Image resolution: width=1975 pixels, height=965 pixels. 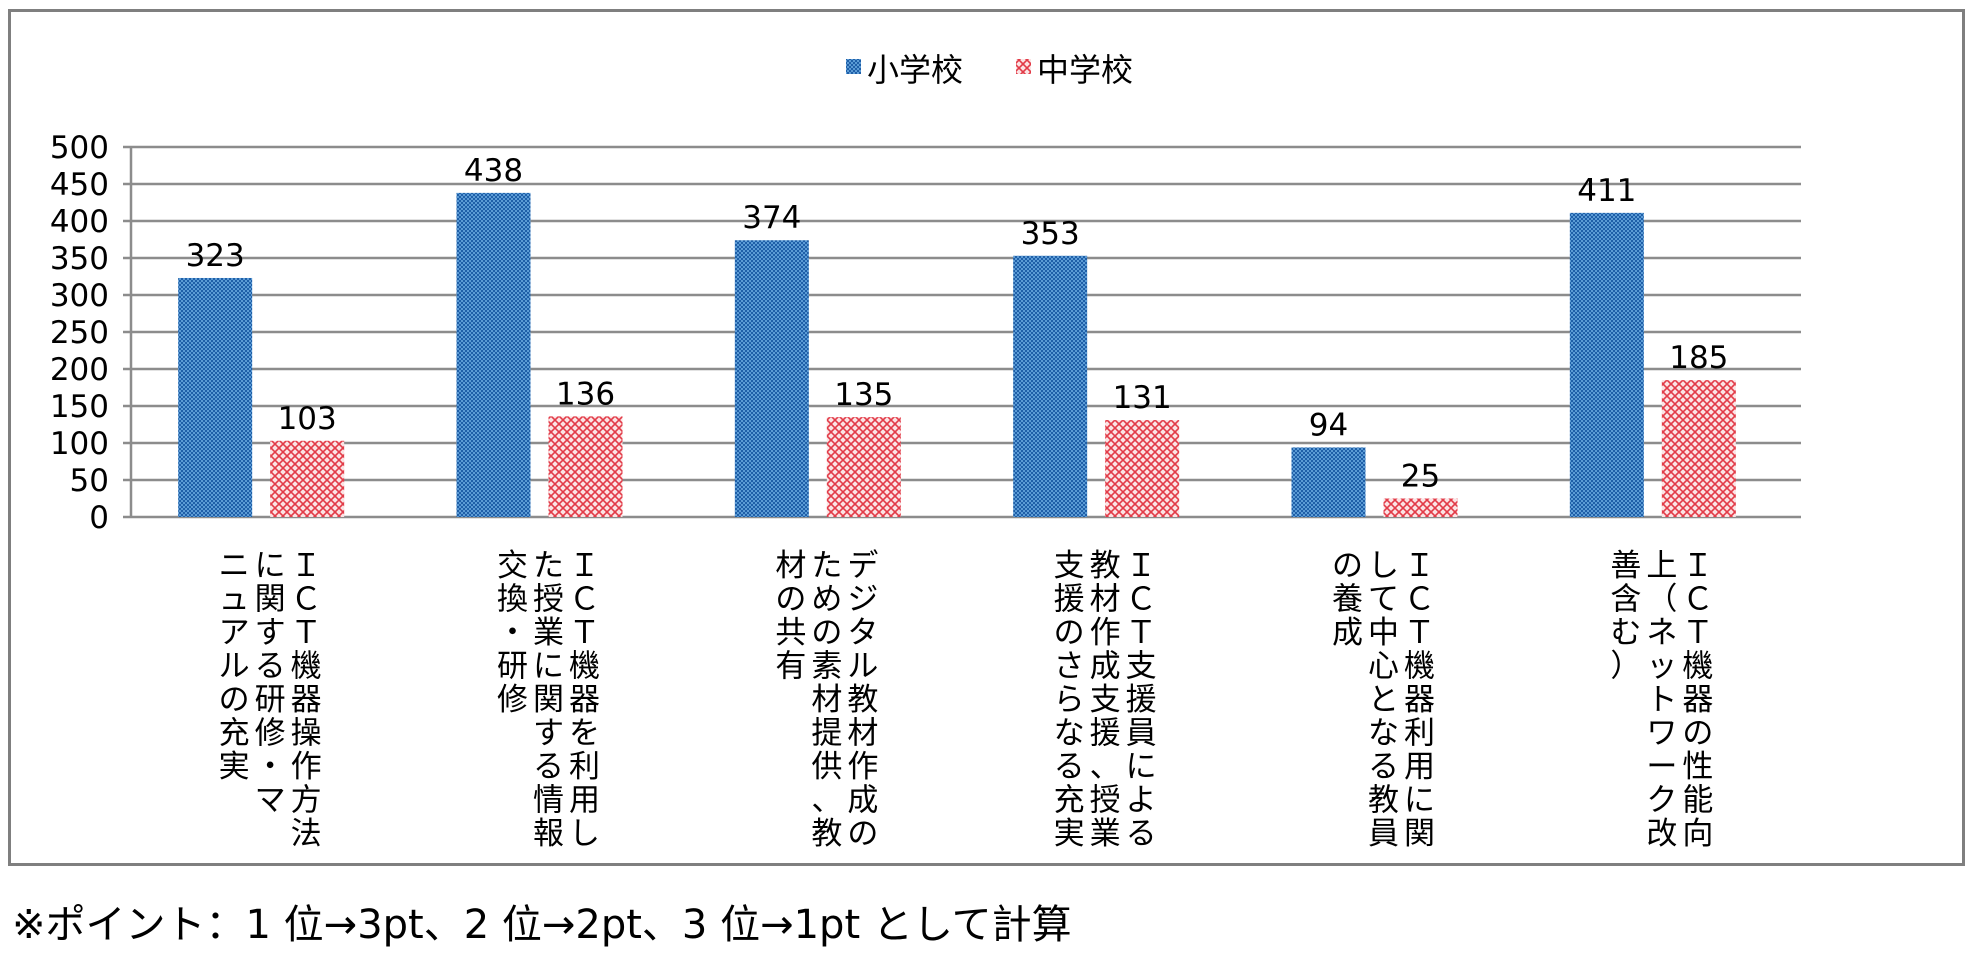 What do you see at coordinates (1698, 358) in the screenshot?
I see `data-label: 185` at bounding box center [1698, 358].